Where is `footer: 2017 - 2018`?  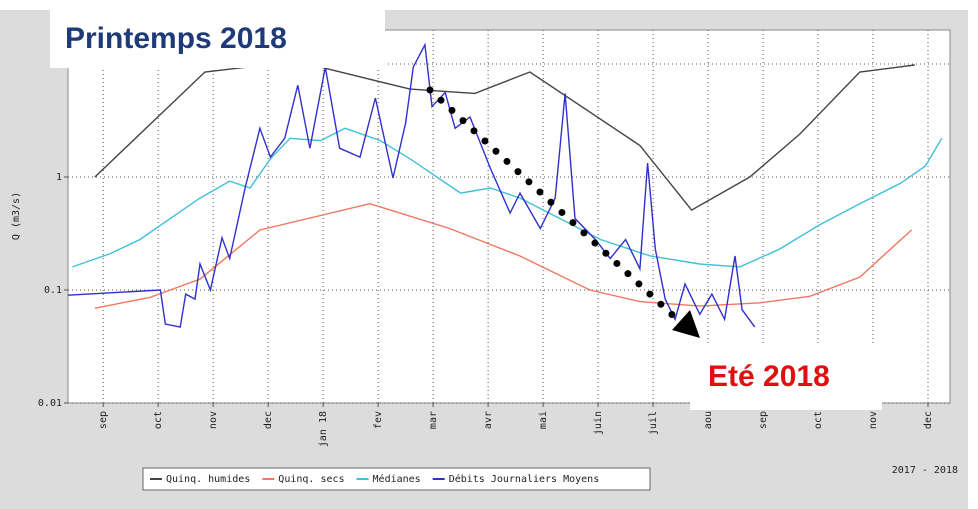
footer: 2017 - 2018 is located at coordinates (925, 470).